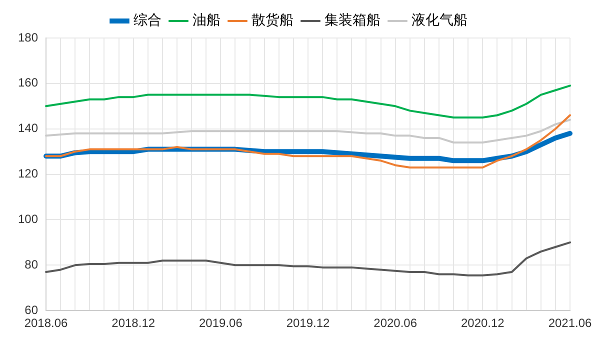 Image resolution: width=600 pixels, height=341 pixels. Describe the element at coordinates (28, 83) in the screenshot. I see `y-tick-label: 160` at that location.